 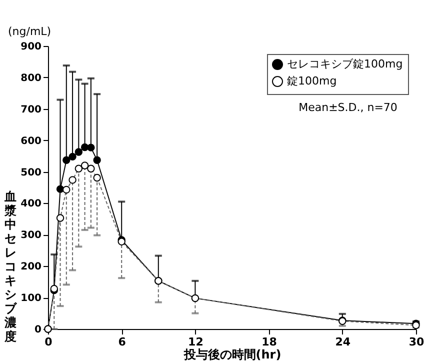 What do you see at coordinates (38, 330) in the screenshot?
I see `y-tick-label: 0` at bounding box center [38, 330].